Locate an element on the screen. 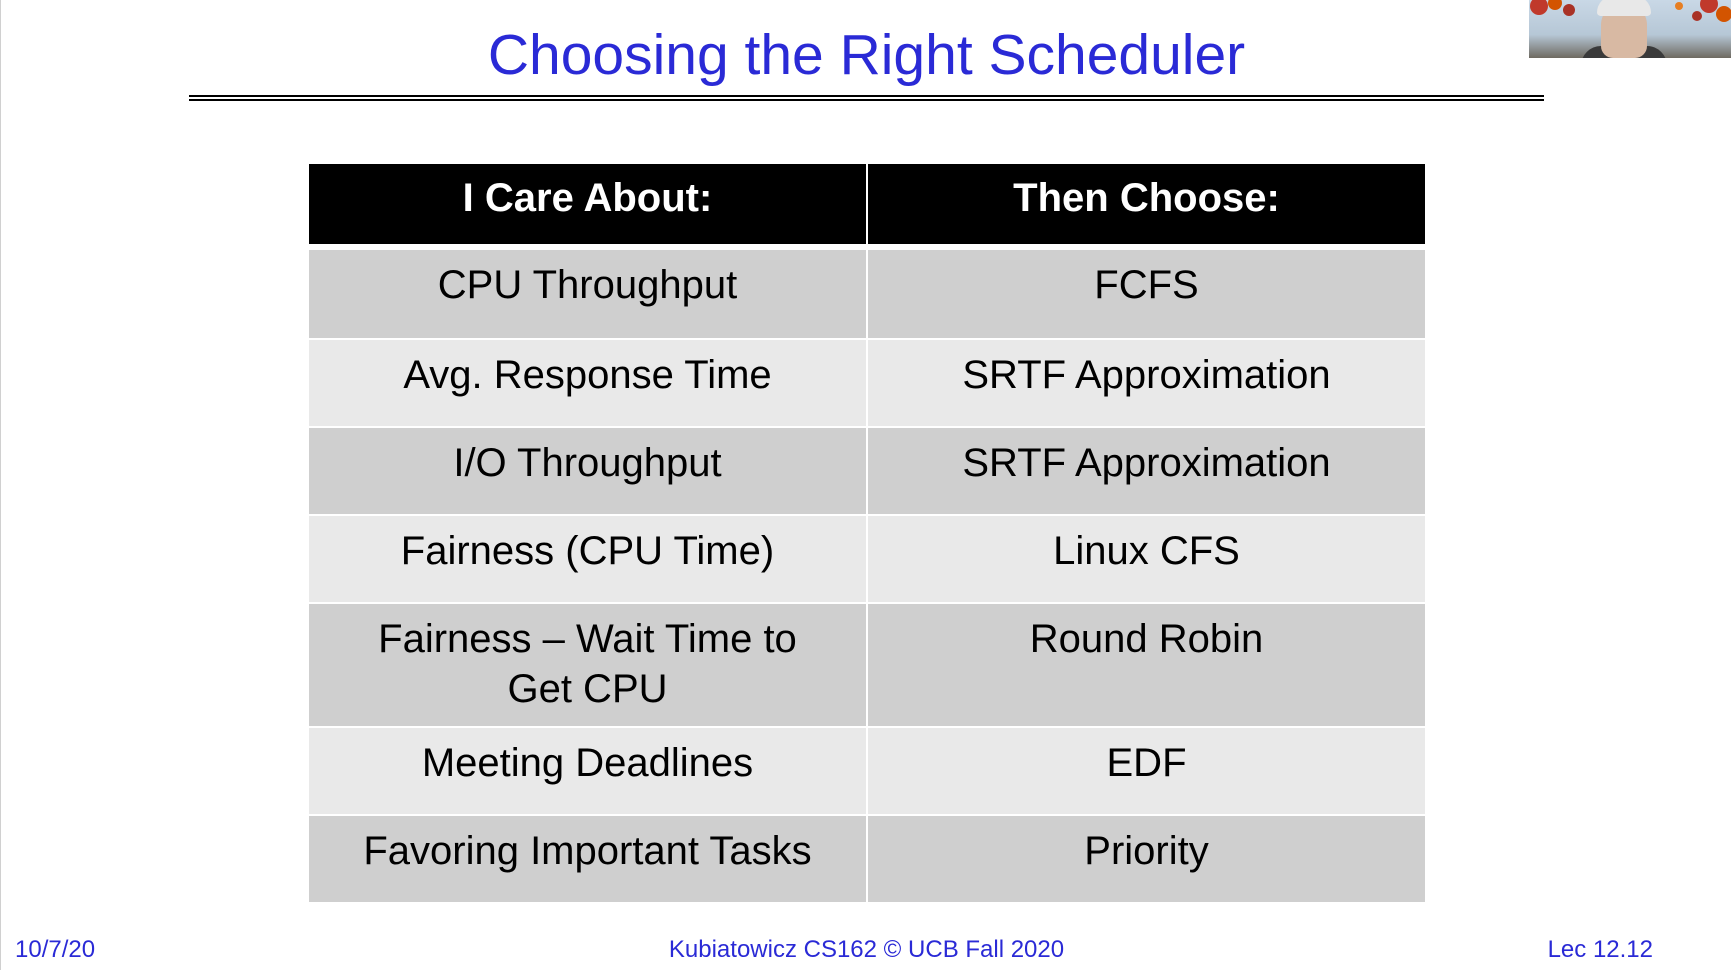 This screenshot has width=1731, height=970. webcam-thumbnail is located at coordinates (1630, 29).